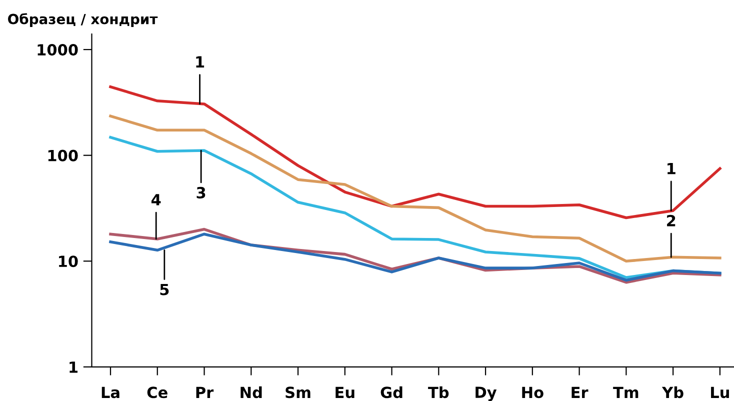 This screenshot has width=734, height=401. Describe the element at coordinates (164, 290) in the screenshot. I see `annotation: 5` at that location.